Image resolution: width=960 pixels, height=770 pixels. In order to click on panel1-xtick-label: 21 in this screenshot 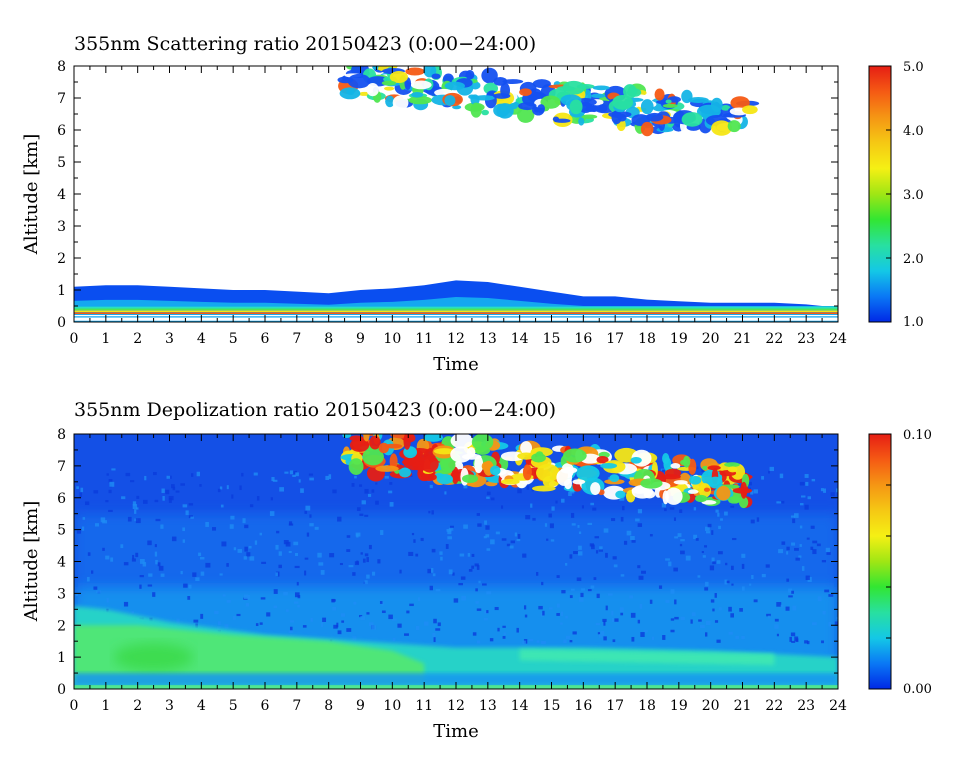, I will do `click(743, 339)`.